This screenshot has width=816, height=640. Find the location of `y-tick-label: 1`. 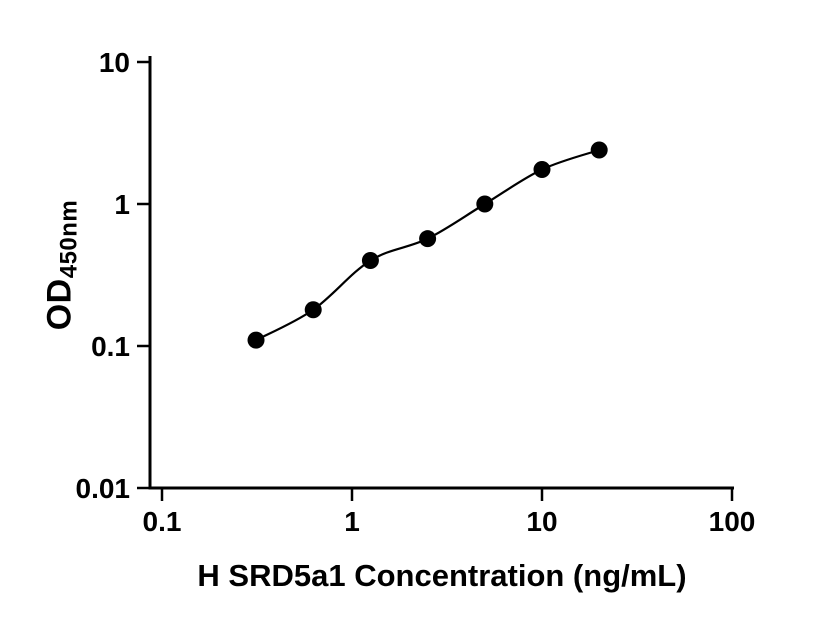

y-tick-label: 1 is located at coordinates (122, 204).